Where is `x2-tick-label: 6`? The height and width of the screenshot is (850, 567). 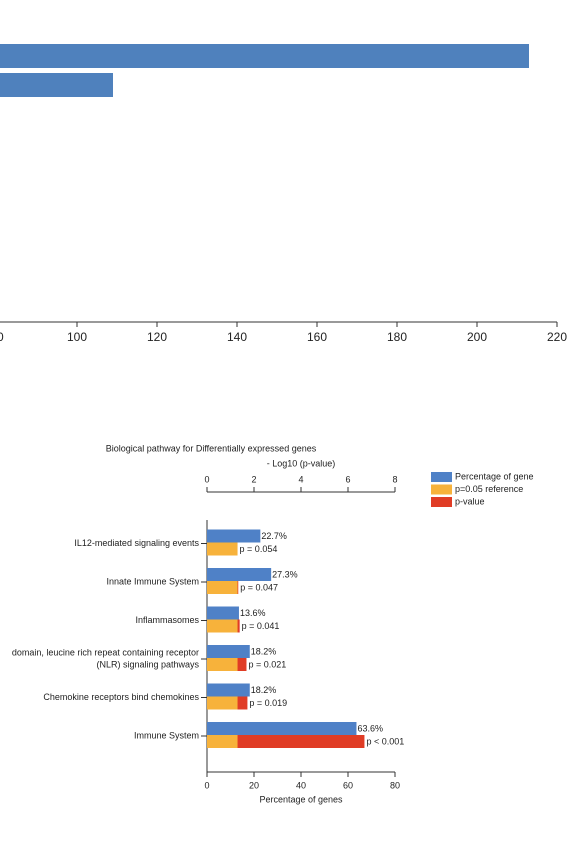
x2-tick-label: 6 is located at coordinates (347, 479).